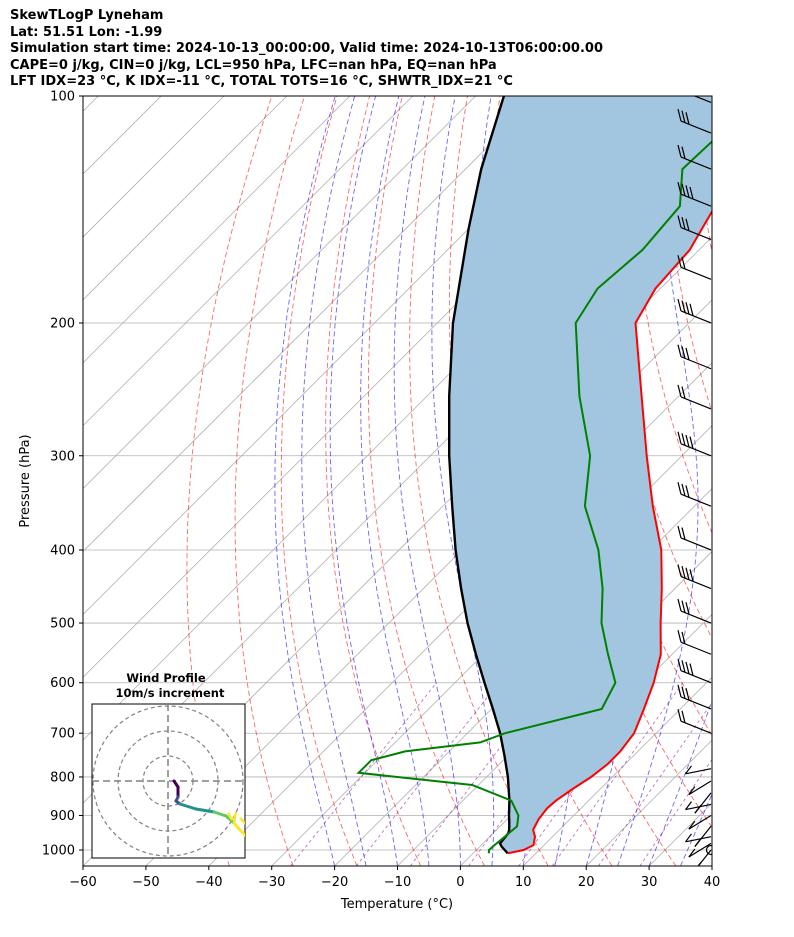  What do you see at coordinates (460, 882) in the screenshot?
I see `x-tick-label: 0` at bounding box center [460, 882].